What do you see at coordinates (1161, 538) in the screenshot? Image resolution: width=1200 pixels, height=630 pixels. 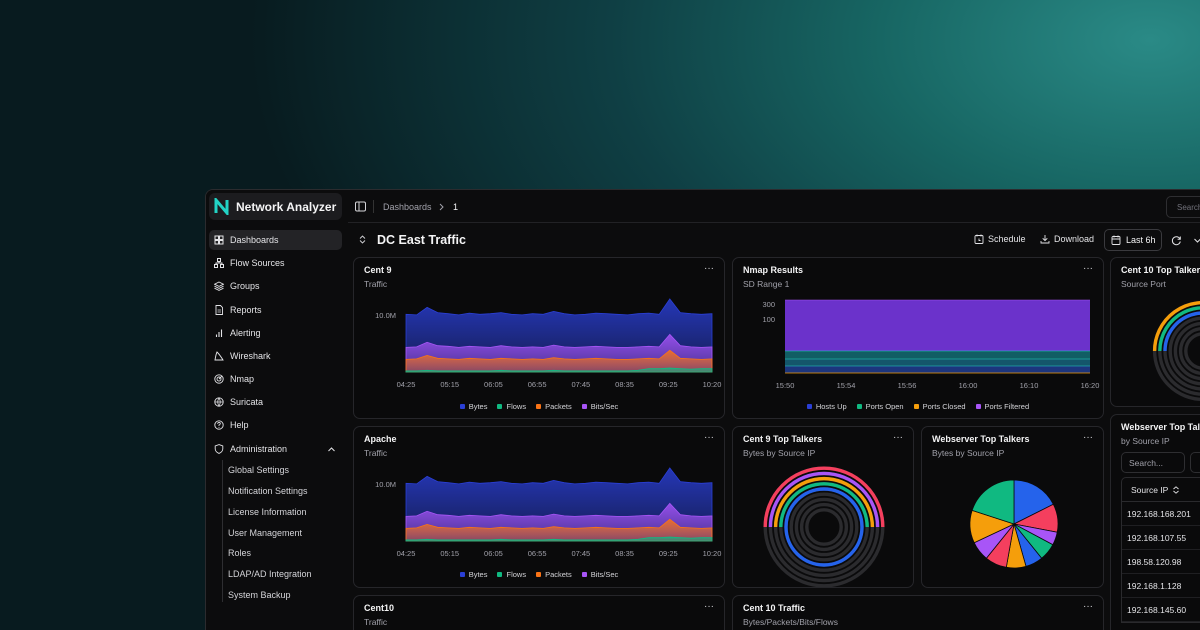 I see `table-row: 192.168.107.55` at bounding box center [1161, 538].